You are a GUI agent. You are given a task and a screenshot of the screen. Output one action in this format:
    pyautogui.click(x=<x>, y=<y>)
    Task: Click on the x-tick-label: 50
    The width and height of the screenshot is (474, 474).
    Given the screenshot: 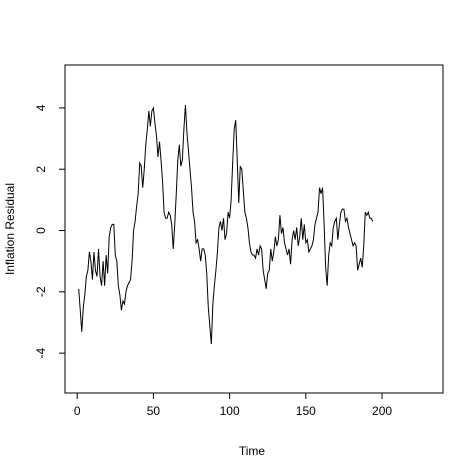 What is the action you would take?
    pyautogui.click(x=154, y=411)
    